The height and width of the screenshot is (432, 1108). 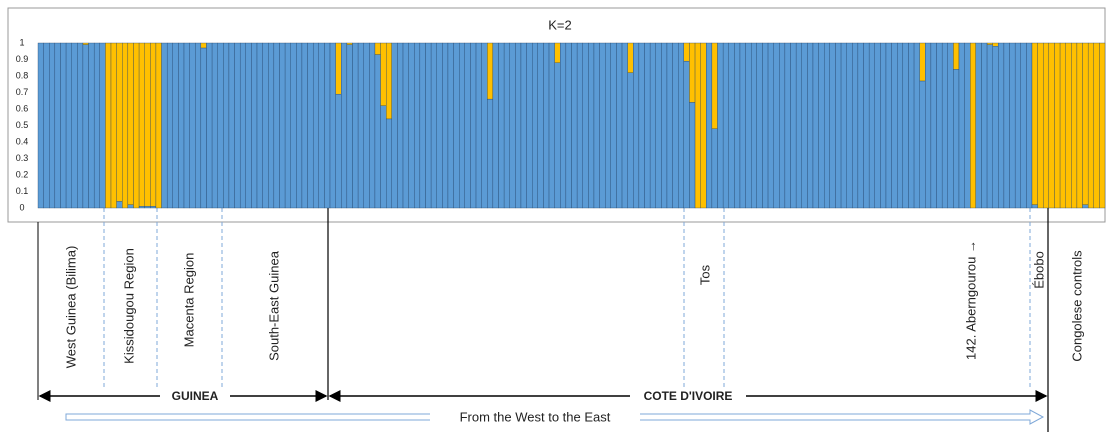 I want to click on y-tick-label: 0.2, so click(x=22, y=174).